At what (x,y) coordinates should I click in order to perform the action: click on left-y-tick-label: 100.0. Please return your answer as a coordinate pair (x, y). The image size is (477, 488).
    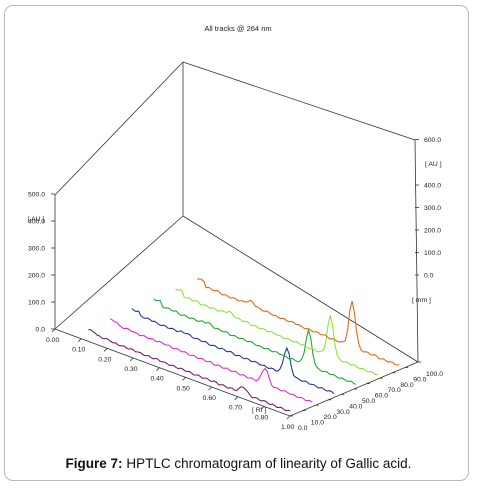
    Looking at the image, I should click on (36, 303).